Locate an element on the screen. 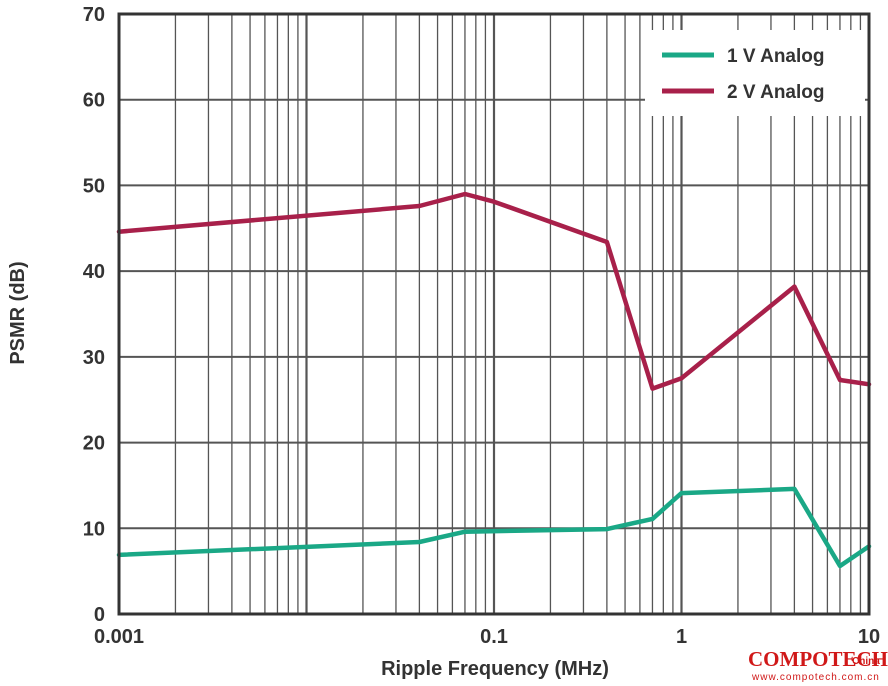  y-tick-label: 40 is located at coordinates (94, 272).